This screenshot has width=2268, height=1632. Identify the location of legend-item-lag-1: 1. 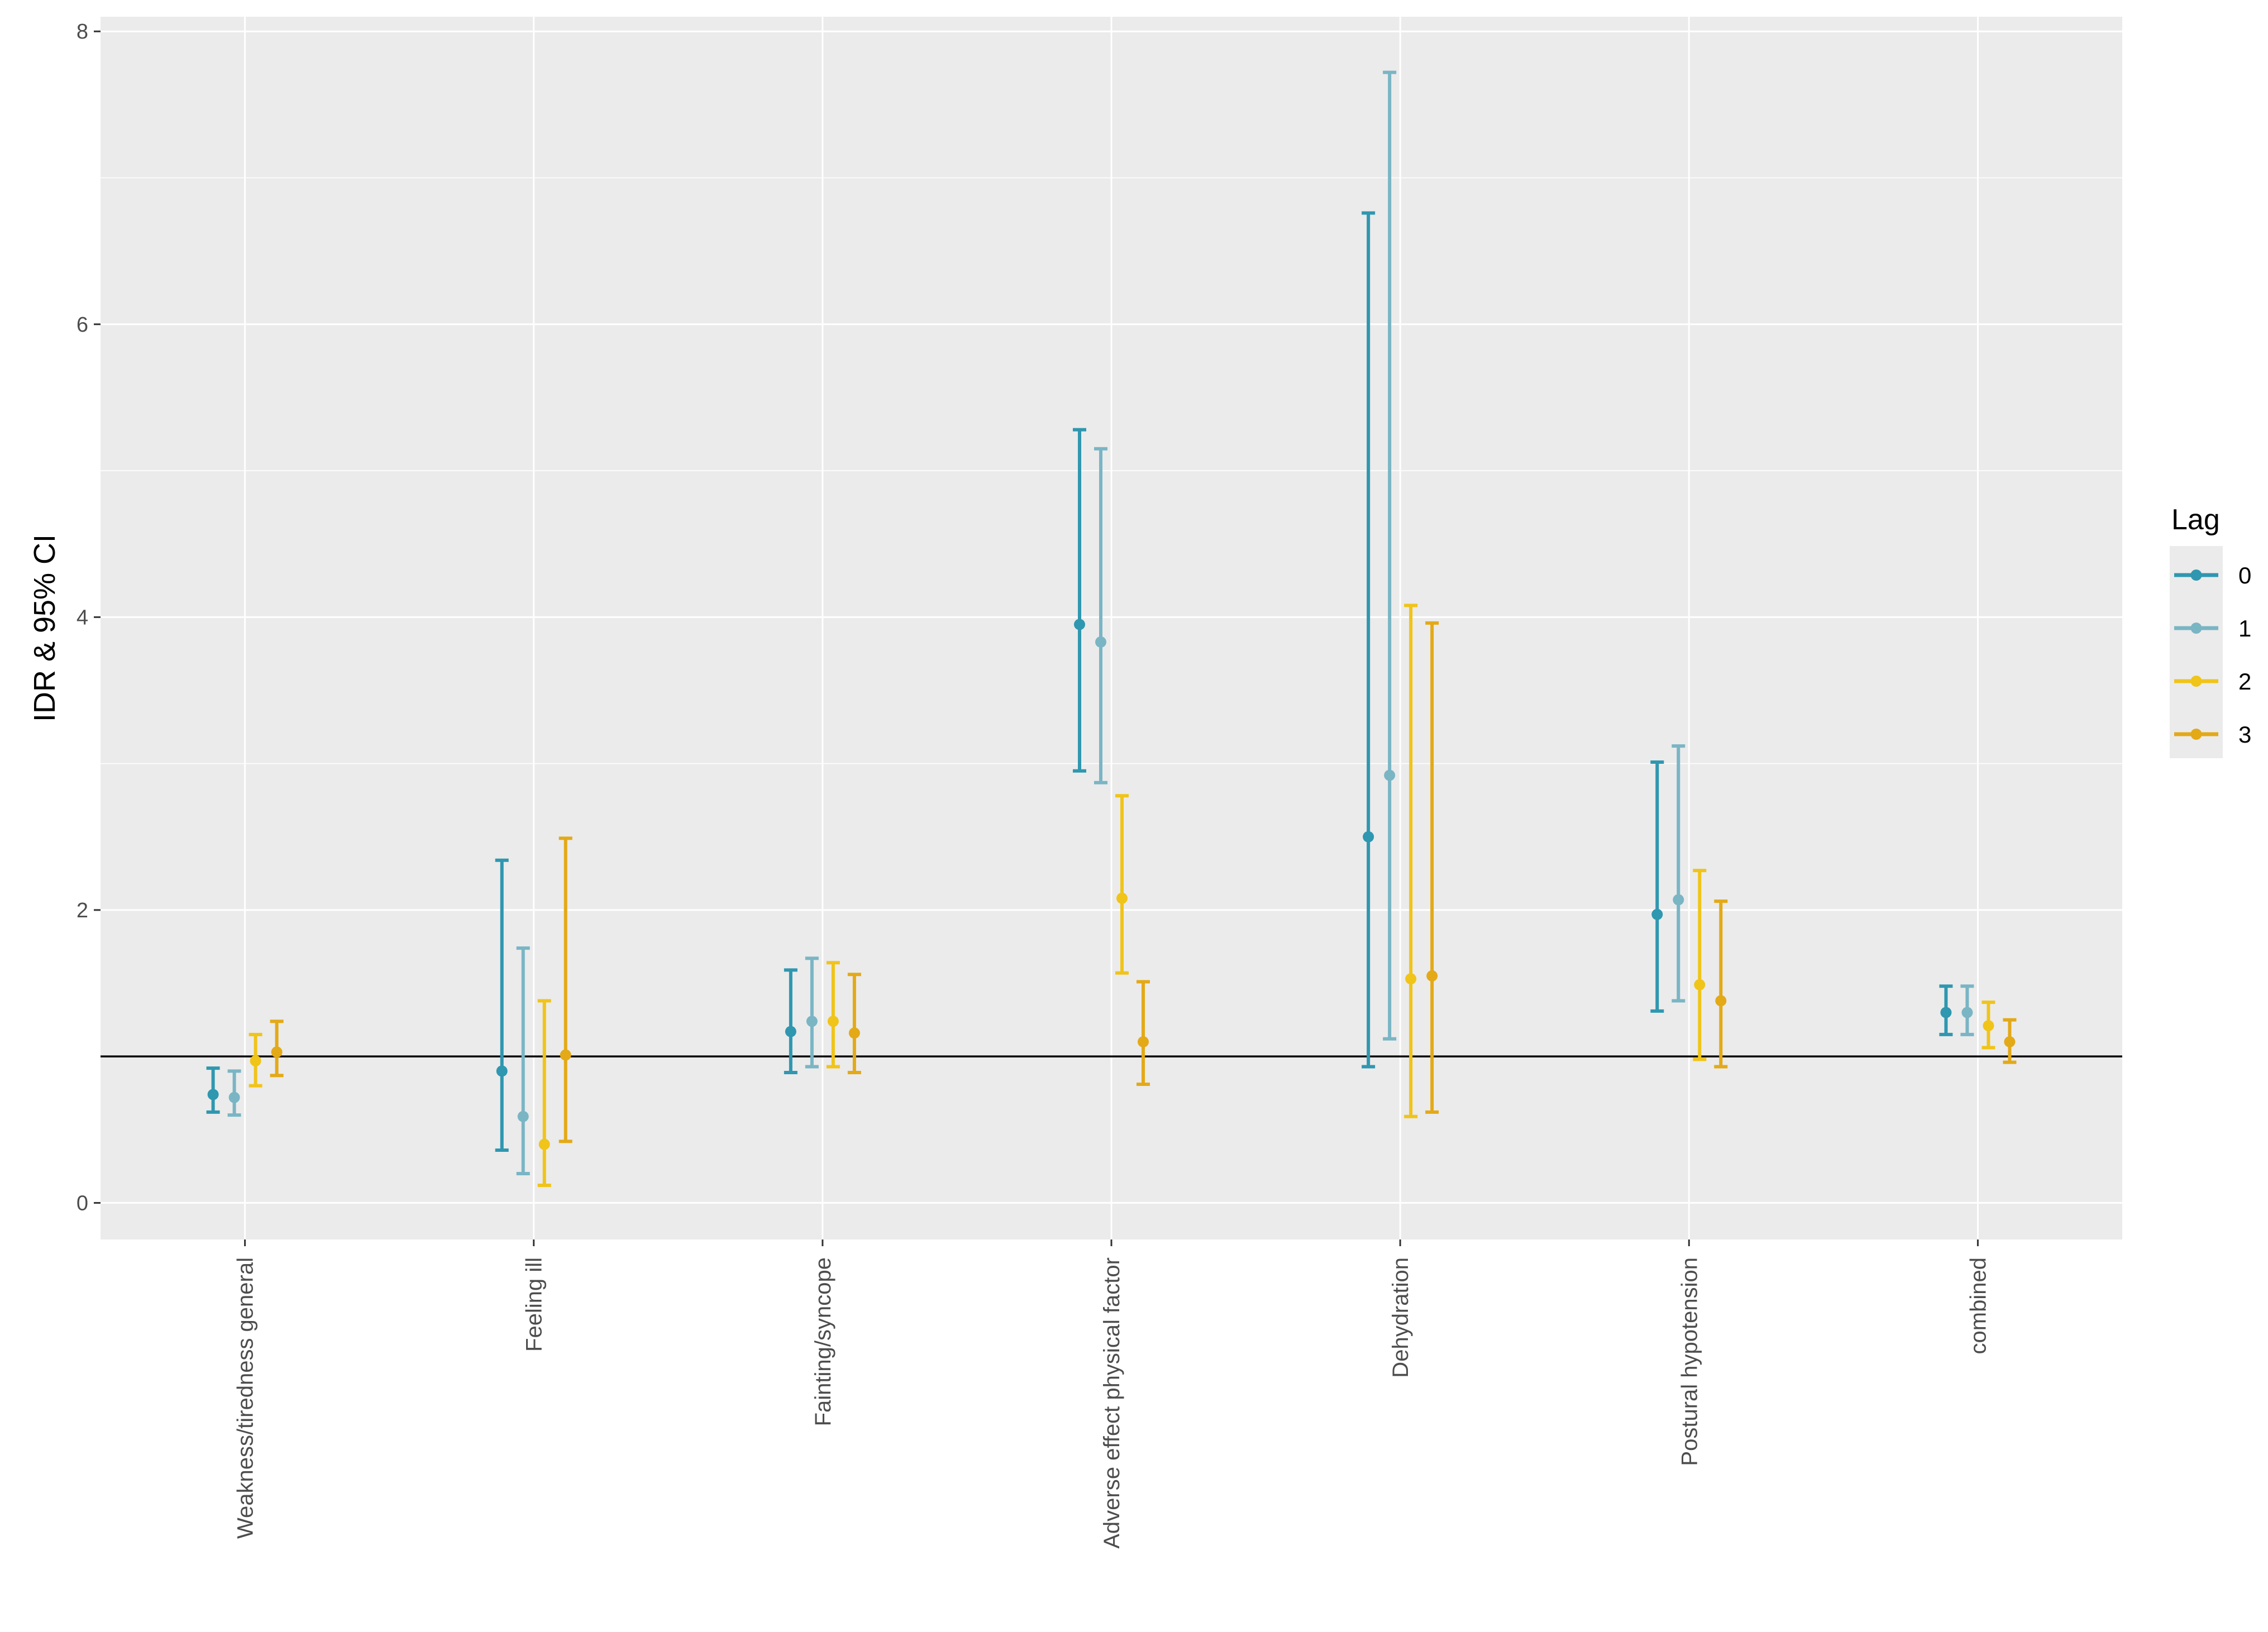
(2212, 628).